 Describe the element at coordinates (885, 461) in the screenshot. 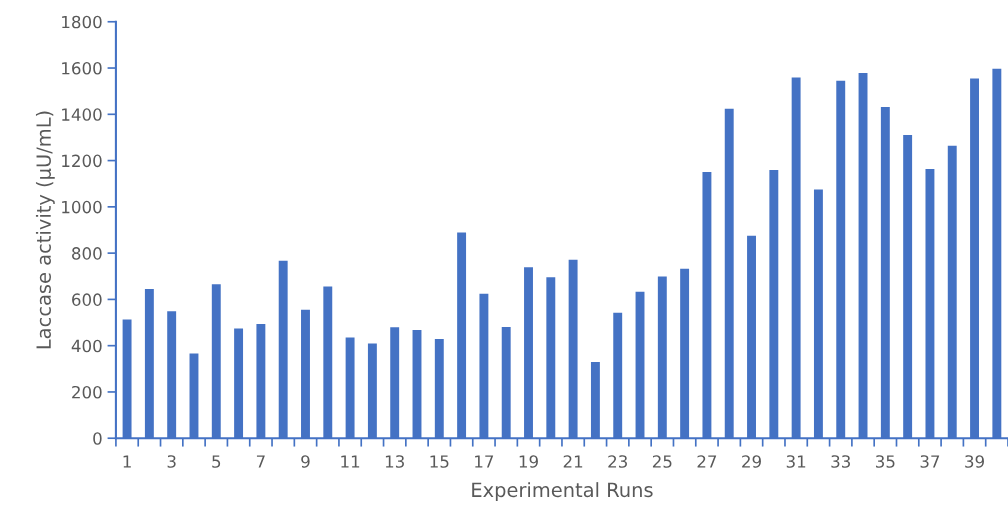

I see `x-tick-label: 35` at that location.